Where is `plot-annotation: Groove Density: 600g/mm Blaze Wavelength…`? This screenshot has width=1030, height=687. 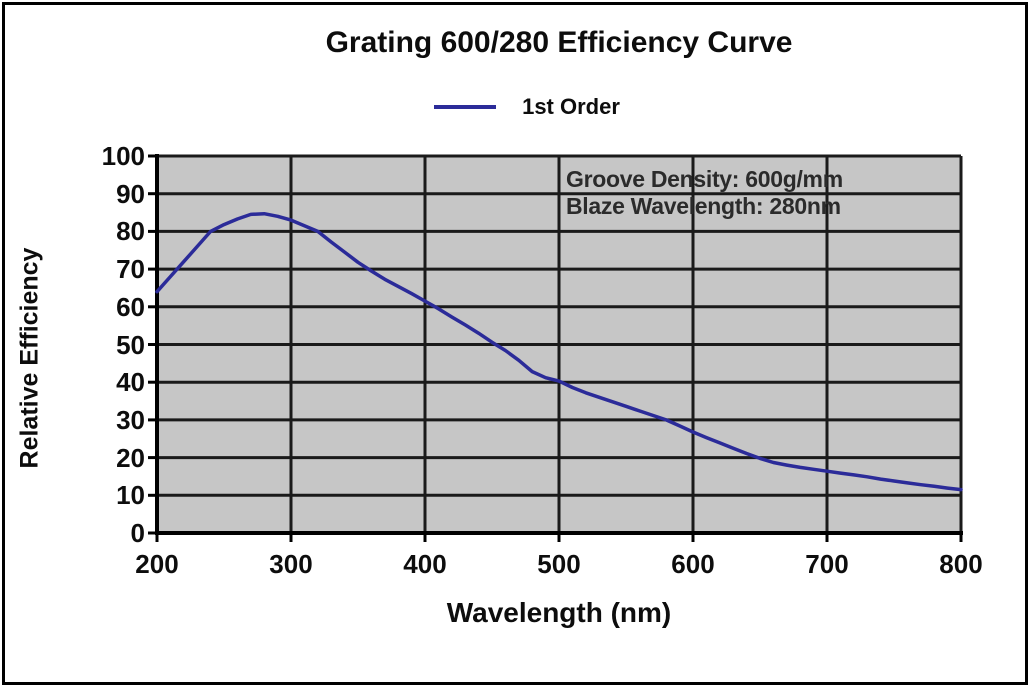 plot-annotation: Groove Density: 600g/mm Blaze Wavelength… is located at coordinates (704, 193).